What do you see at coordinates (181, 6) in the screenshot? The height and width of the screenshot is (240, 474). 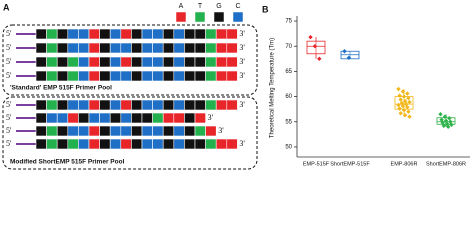 I see `legend-letter: A` at bounding box center [181, 6].